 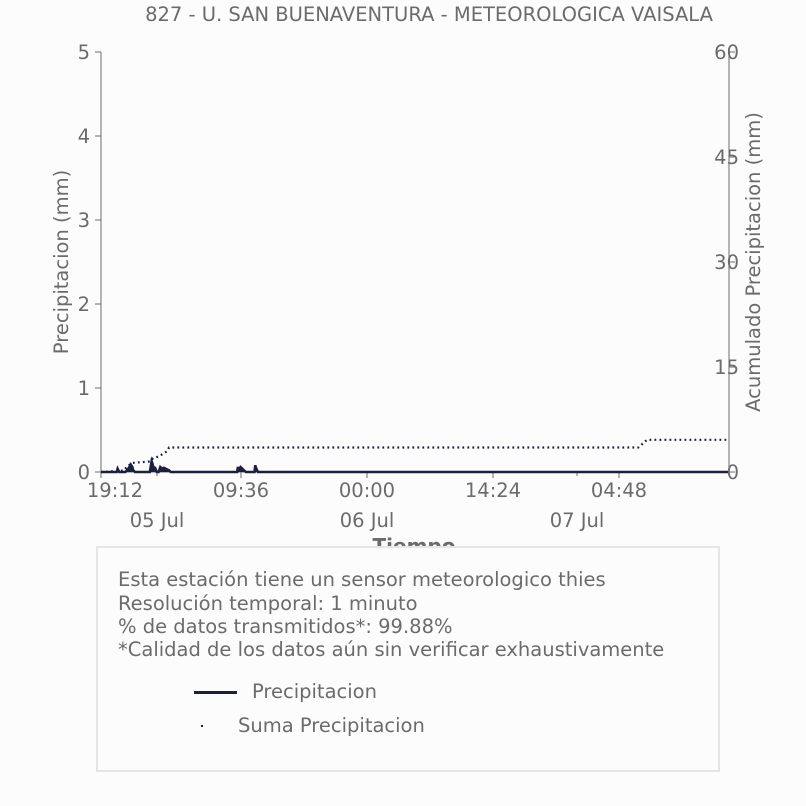 I want to click on x-tick-label: 19:12, so click(x=115, y=490).